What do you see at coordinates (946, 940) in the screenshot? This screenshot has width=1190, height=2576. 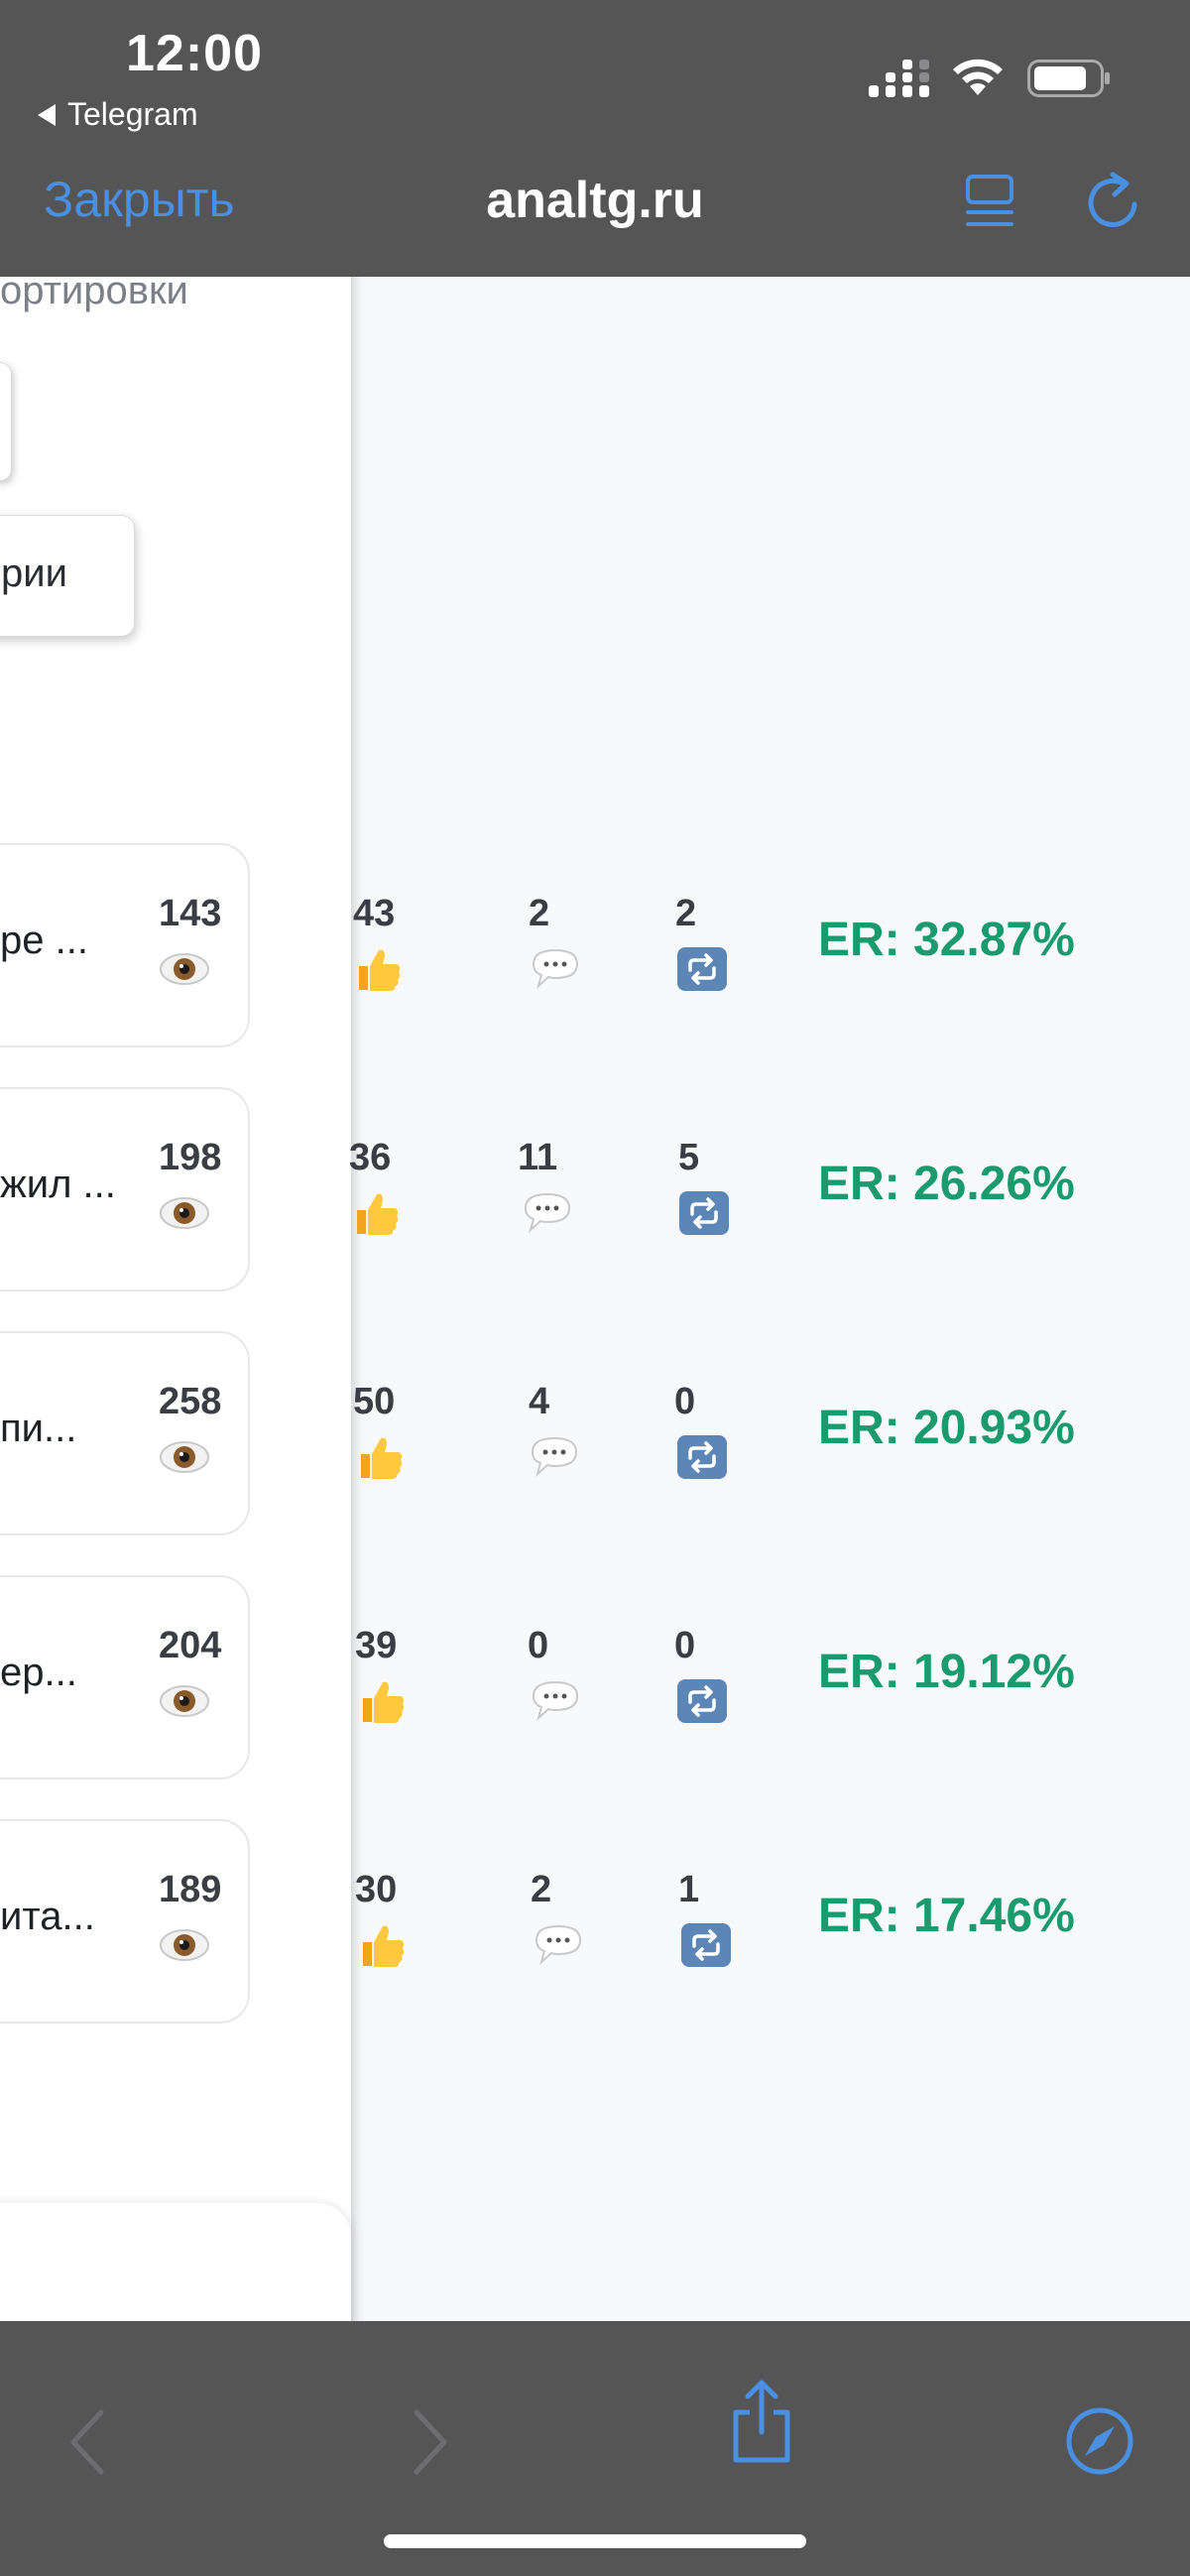 I see `engagement-rate: ER: 32.87%` at bounding box center [946, 940].